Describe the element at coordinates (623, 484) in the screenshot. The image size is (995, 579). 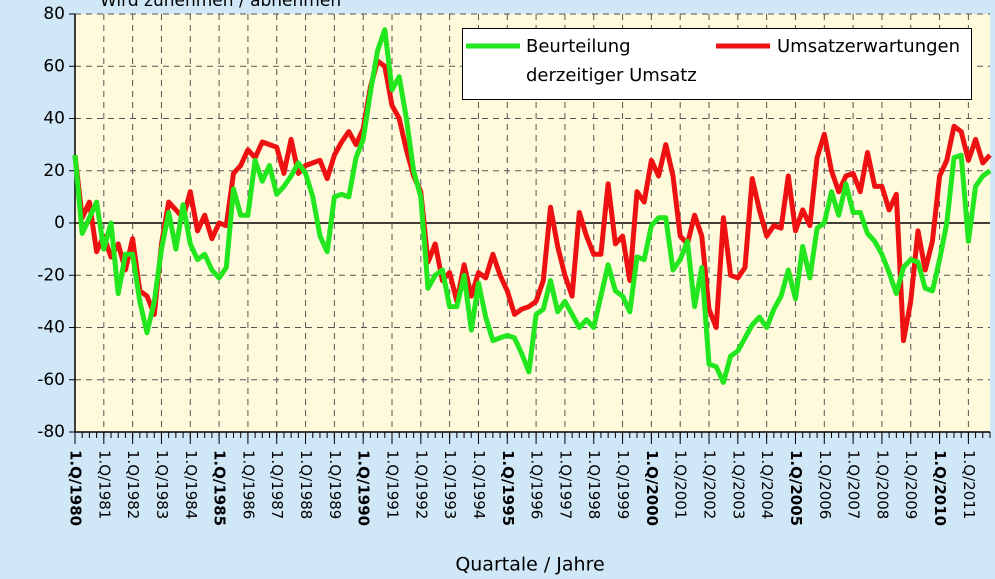
I see `x-tick-label: 1.Q/1999` at that location.